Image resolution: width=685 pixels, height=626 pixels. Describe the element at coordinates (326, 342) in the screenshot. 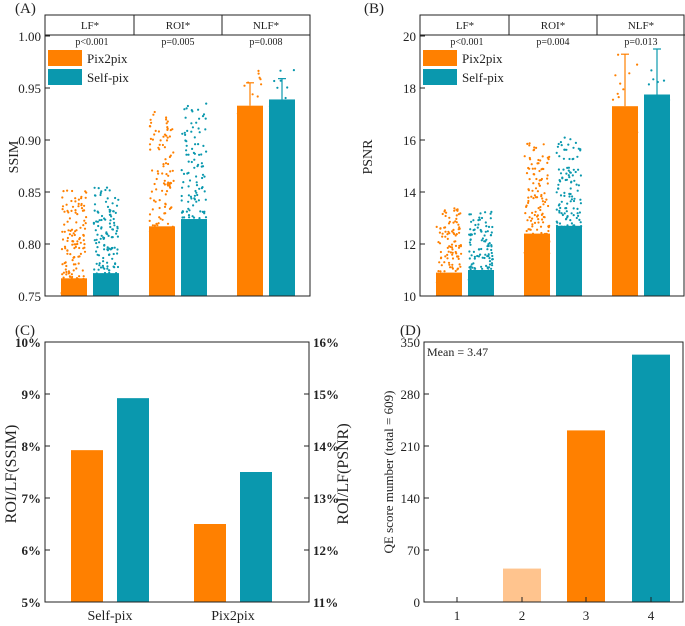

I see `panel-c-ytick-label-right: 16%` at that location.